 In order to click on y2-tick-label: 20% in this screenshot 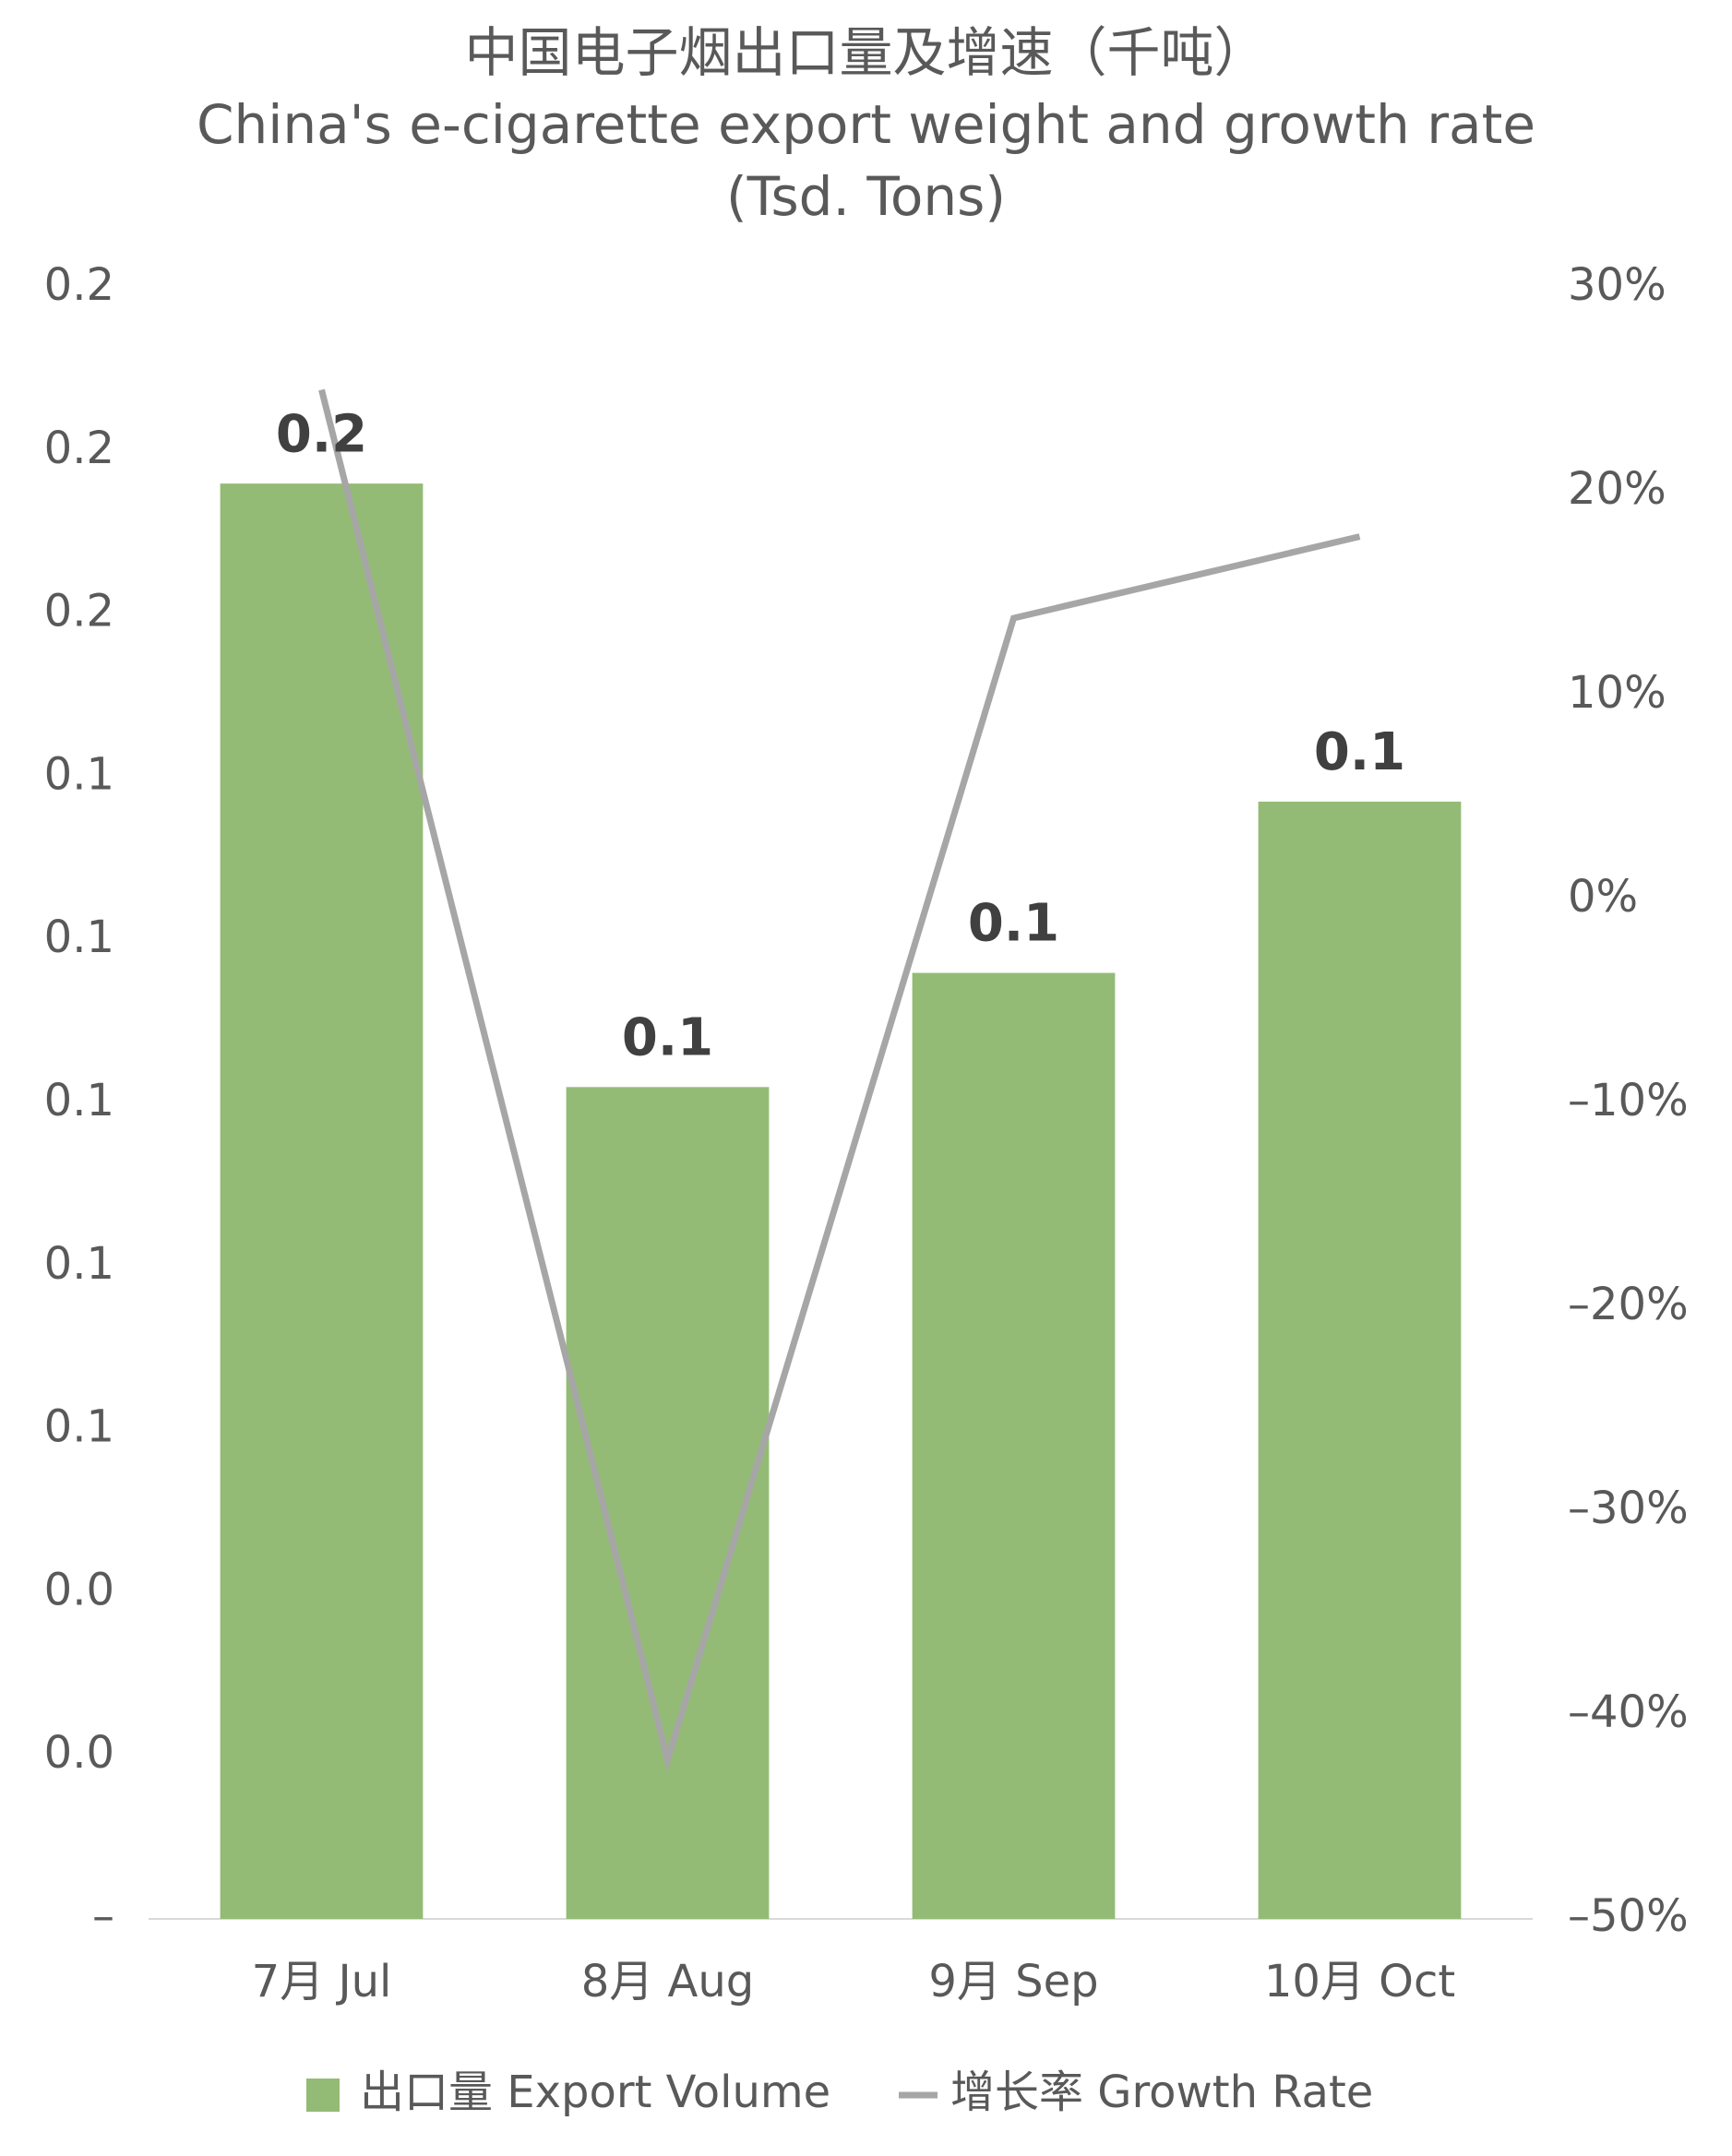, I will do `click(1617, 489)`.